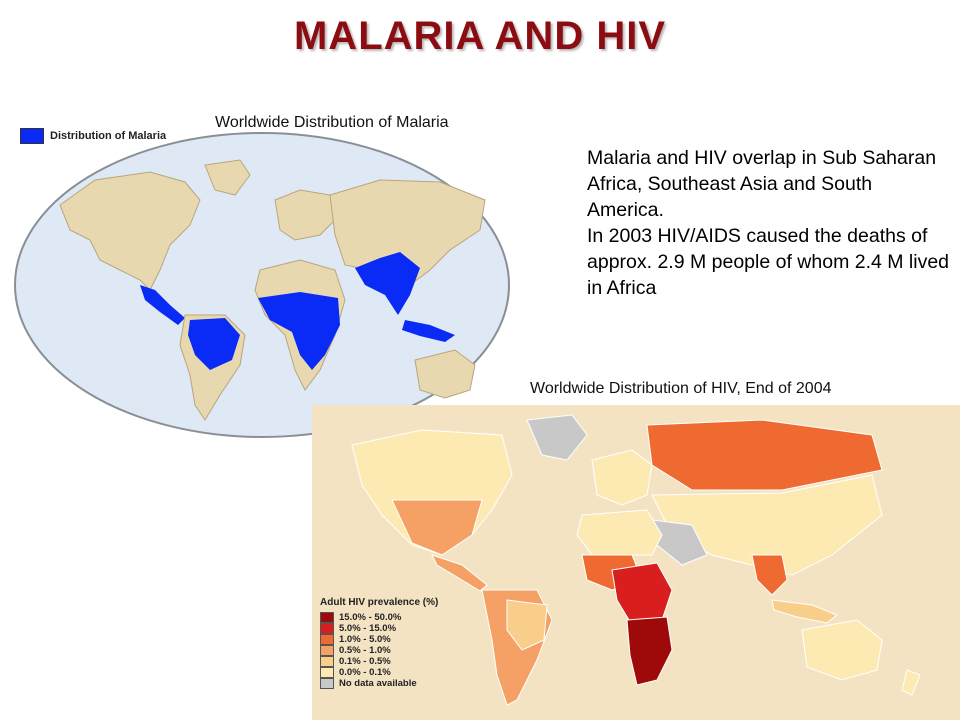 The width and height of the screenshot is (960, 720). Describe the element at coordinates (619, 532) in the screenshot. I see `hiv-land-north-africa` at that location.